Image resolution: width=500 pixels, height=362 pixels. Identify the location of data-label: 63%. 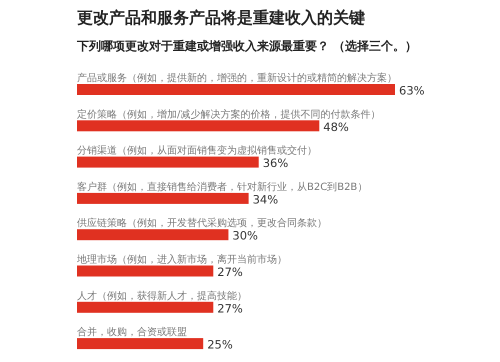
(412, 91).